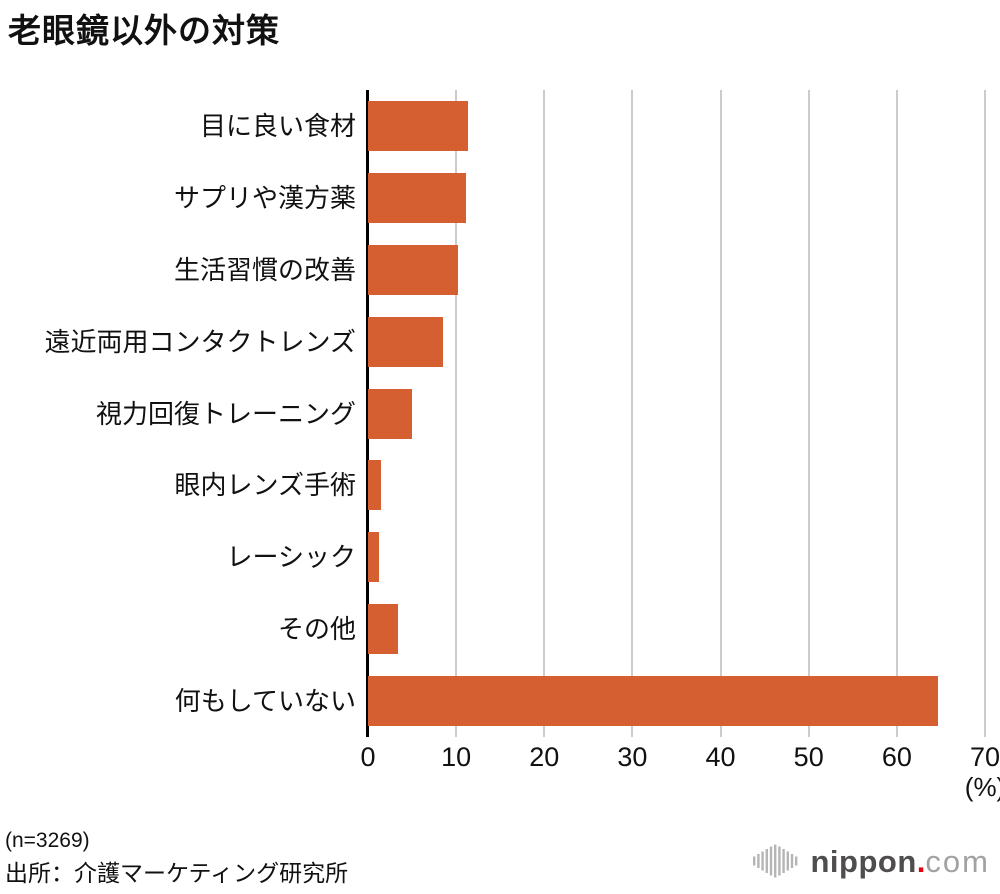 This screenshot has height=894, width=1000. Describe the element at coordinates (368, 757) in the screenshot. I see `x-tick-label-0: 0` at that location.